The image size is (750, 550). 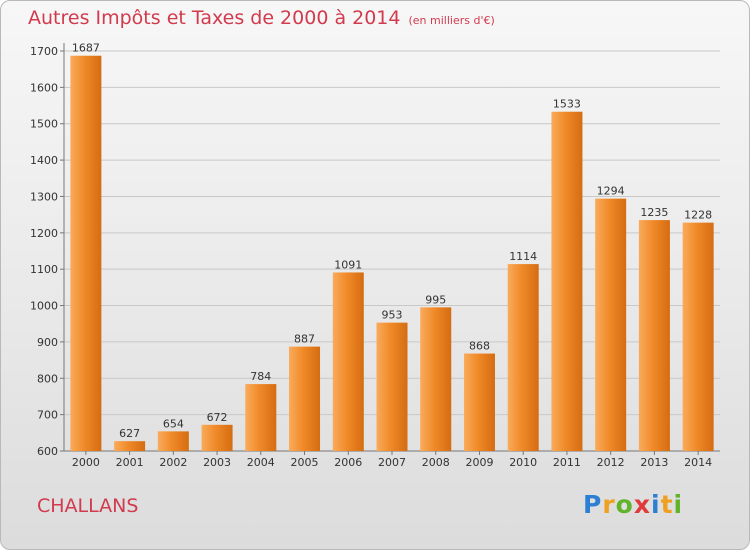 What do you see at coordinates (129, 433) in the screenshot?
I see `value-label: 627` at bounding box center [129, 433].